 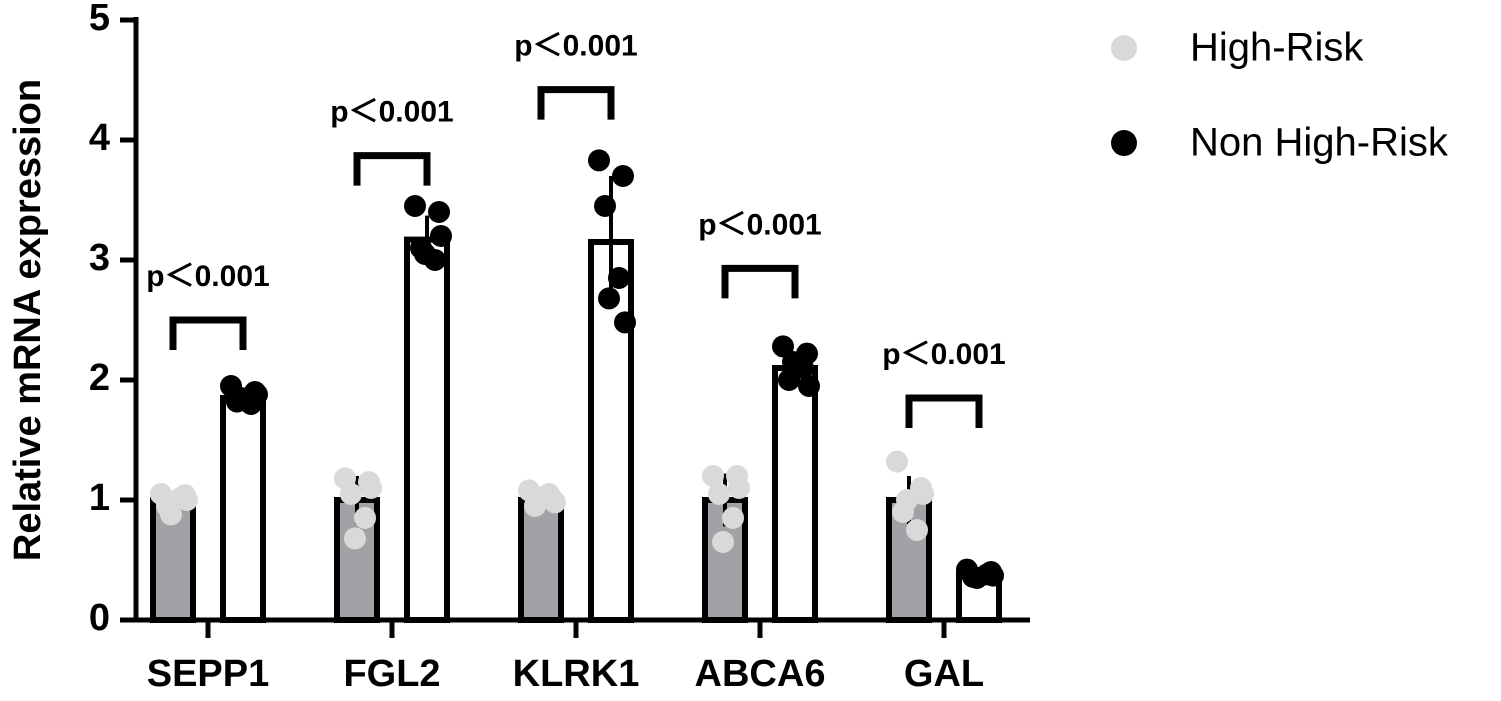 I want to click on x-tick-label: KLRK1, so click(x=576, y=674).